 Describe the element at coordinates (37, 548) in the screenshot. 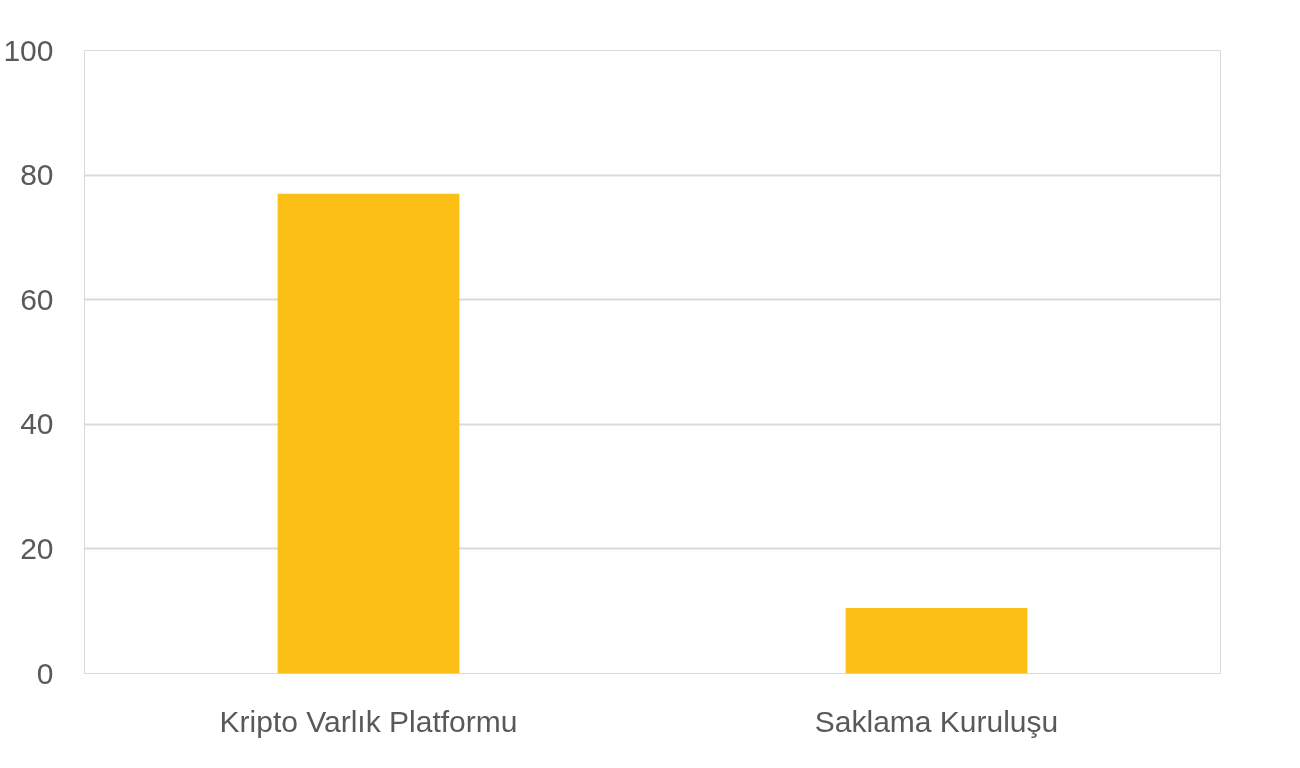

I see `y-tick-label: 20` at that location.